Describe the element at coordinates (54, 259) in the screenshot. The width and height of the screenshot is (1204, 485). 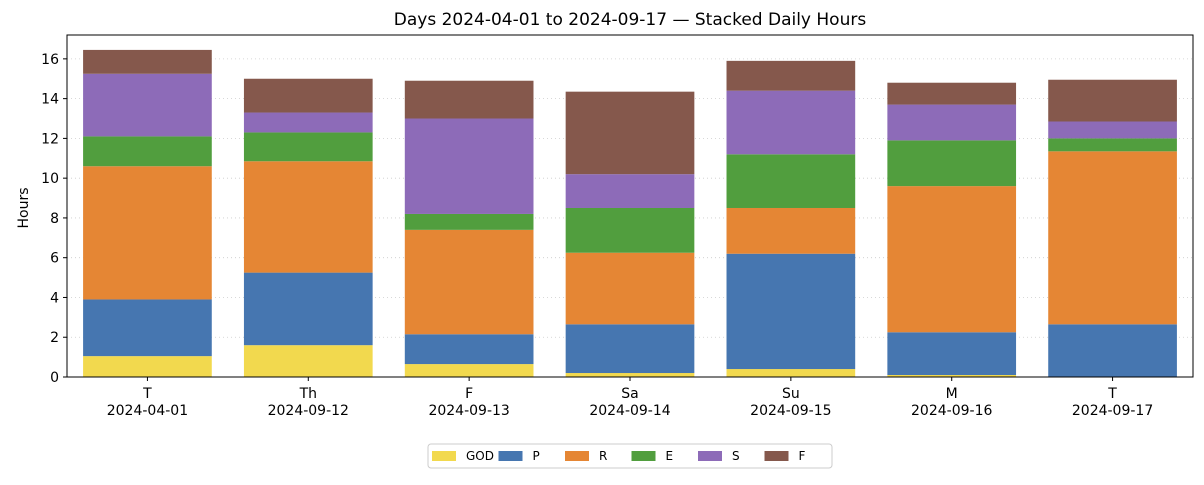
I see `y-tick-label: 6` at that location.